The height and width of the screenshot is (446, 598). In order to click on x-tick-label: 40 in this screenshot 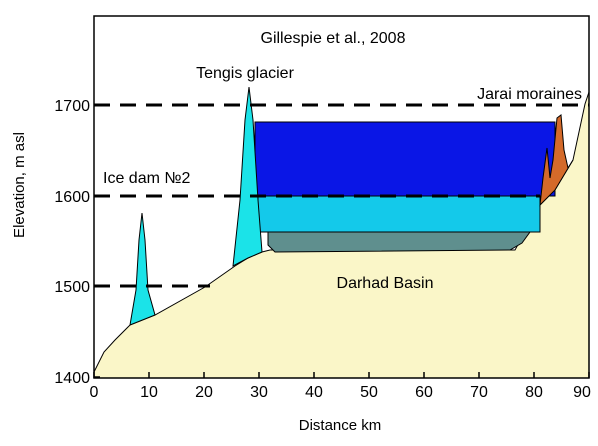, I will do `click(314, 392)`.